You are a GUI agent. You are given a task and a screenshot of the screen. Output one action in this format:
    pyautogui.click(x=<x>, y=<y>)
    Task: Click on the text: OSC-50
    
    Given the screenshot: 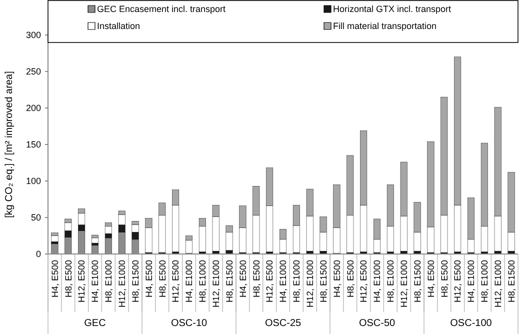 What is the action you would take?
    pyautogui.click(x=377, y=323)
    